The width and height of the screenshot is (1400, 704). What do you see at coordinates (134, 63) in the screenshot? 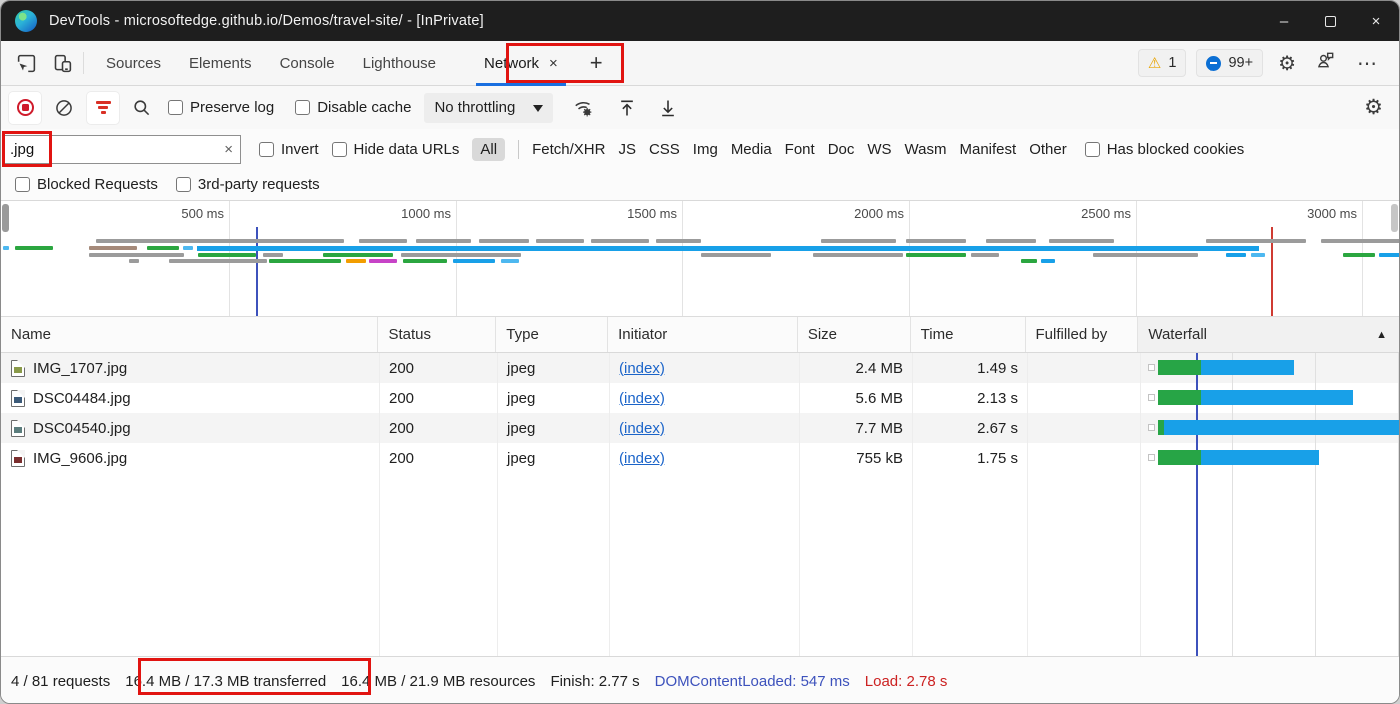
I see `tab-sources: Sources` at bounding box center [134, 63].